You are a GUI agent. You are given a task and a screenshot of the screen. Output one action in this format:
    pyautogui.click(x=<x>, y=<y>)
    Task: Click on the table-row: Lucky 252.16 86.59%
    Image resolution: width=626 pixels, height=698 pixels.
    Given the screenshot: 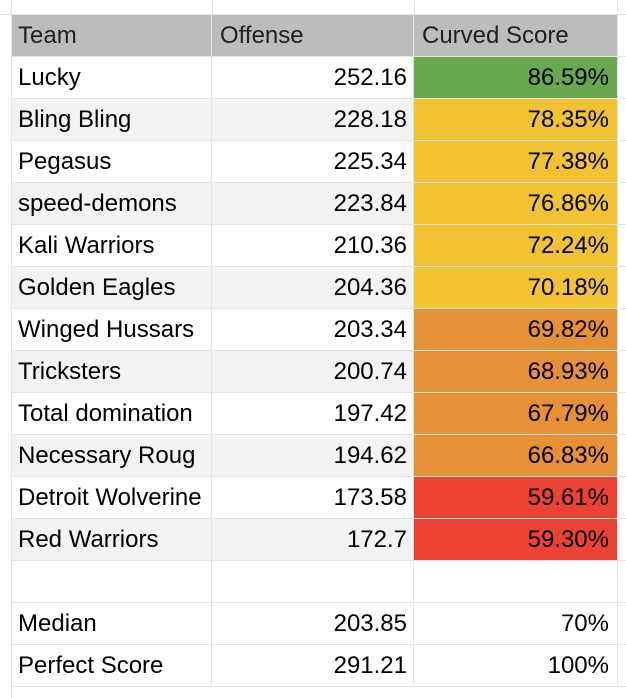 What is the action you would take?
    pyautogui.click(x=313, y=78)
    